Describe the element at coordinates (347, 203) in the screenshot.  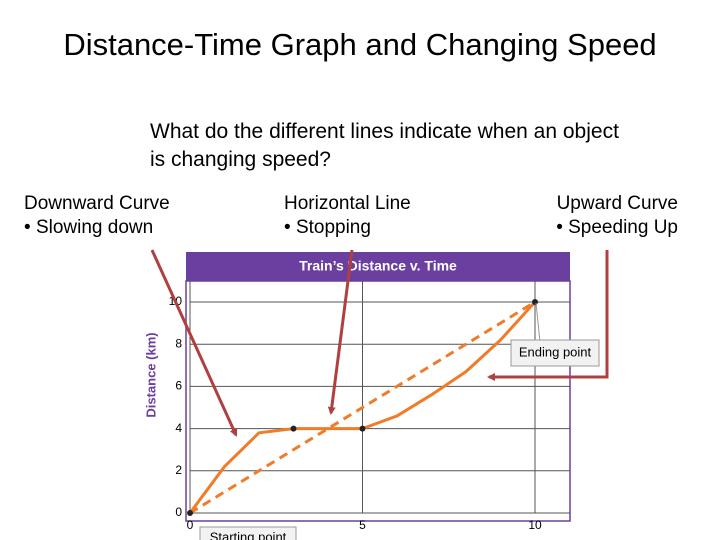
I see `column-heading: Horizontal Line` at that location.